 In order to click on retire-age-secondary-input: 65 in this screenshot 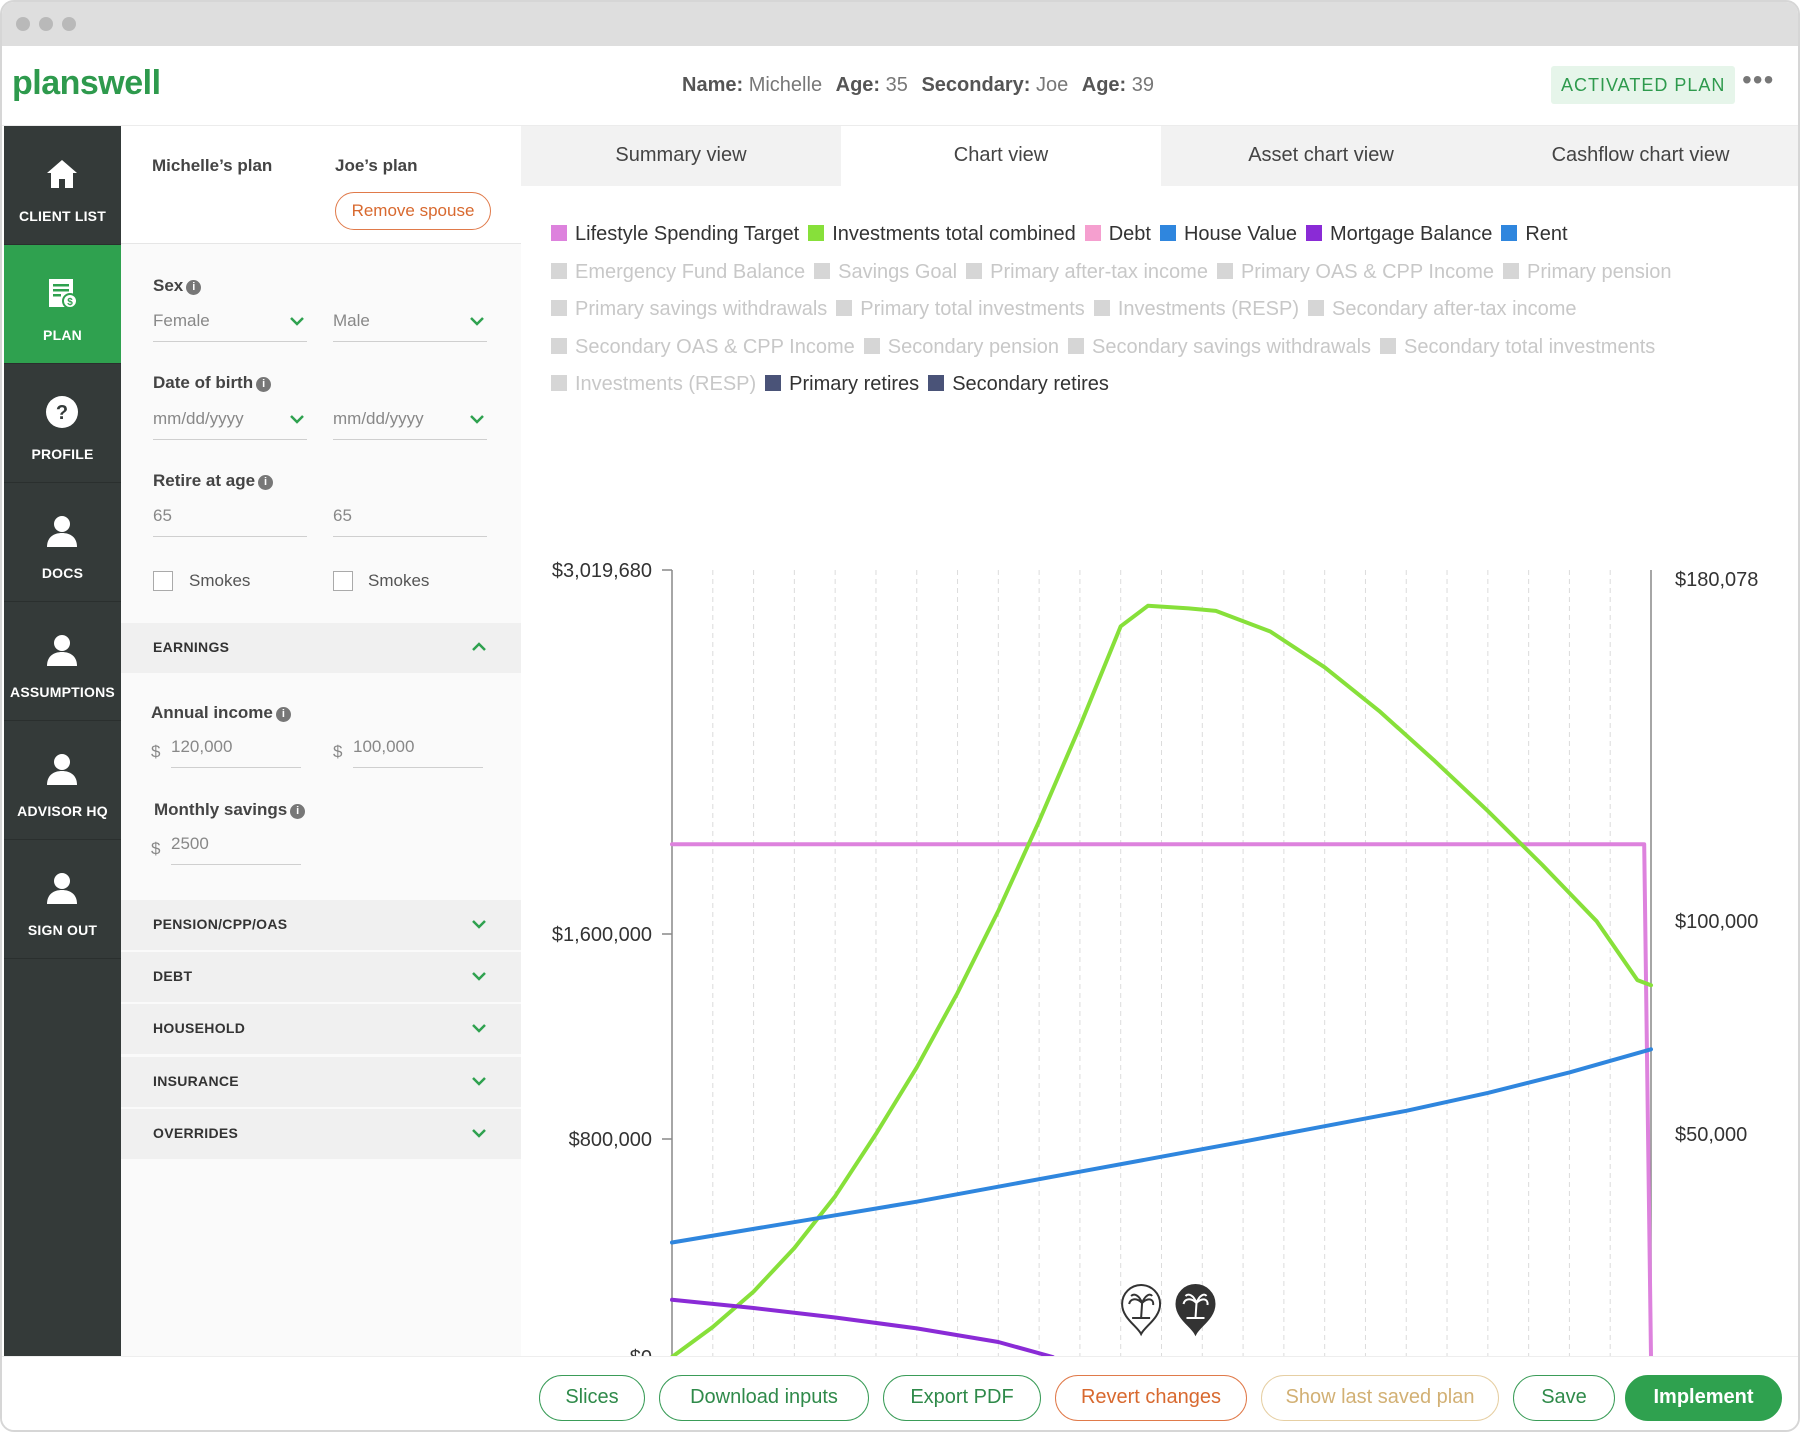, I will do `click(410, 519)`.